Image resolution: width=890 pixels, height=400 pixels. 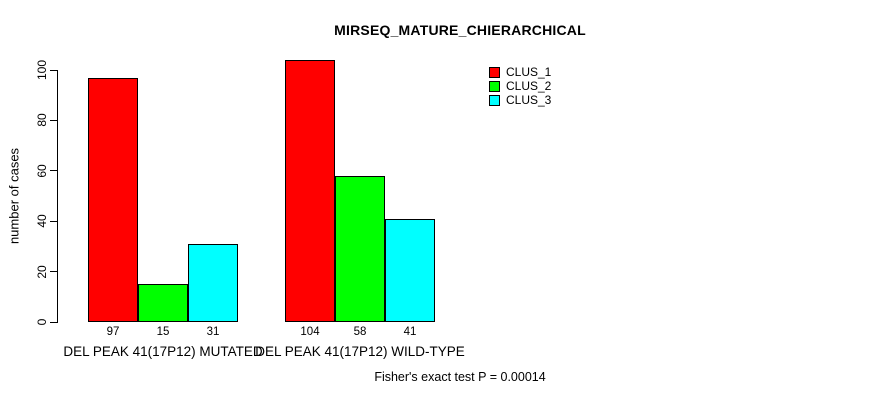 I want to click on legend-item-clus_2: CLUS_2, so click(x=520, y=86).